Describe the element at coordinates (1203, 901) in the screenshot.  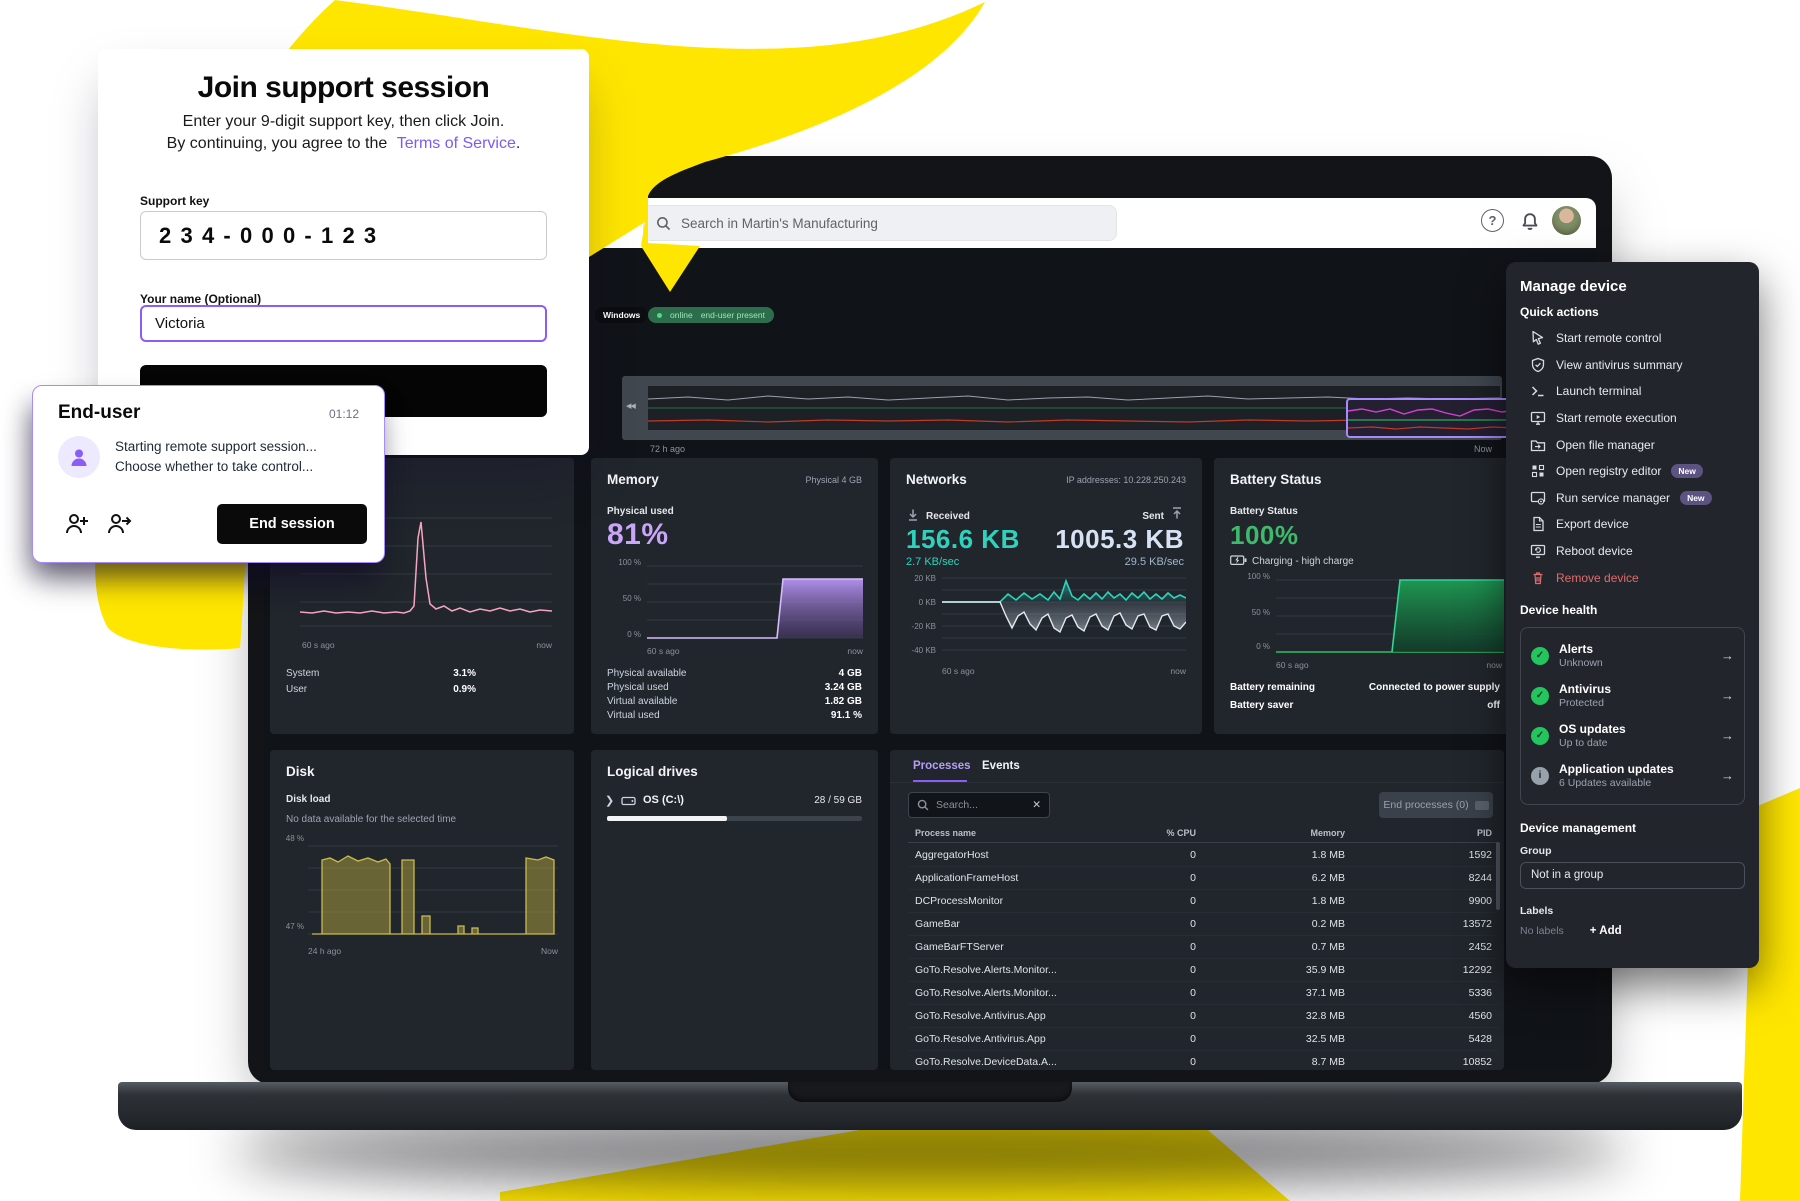
I see `process-row: DCProcessMonitor 0 1.8 MB 9900` at that location.